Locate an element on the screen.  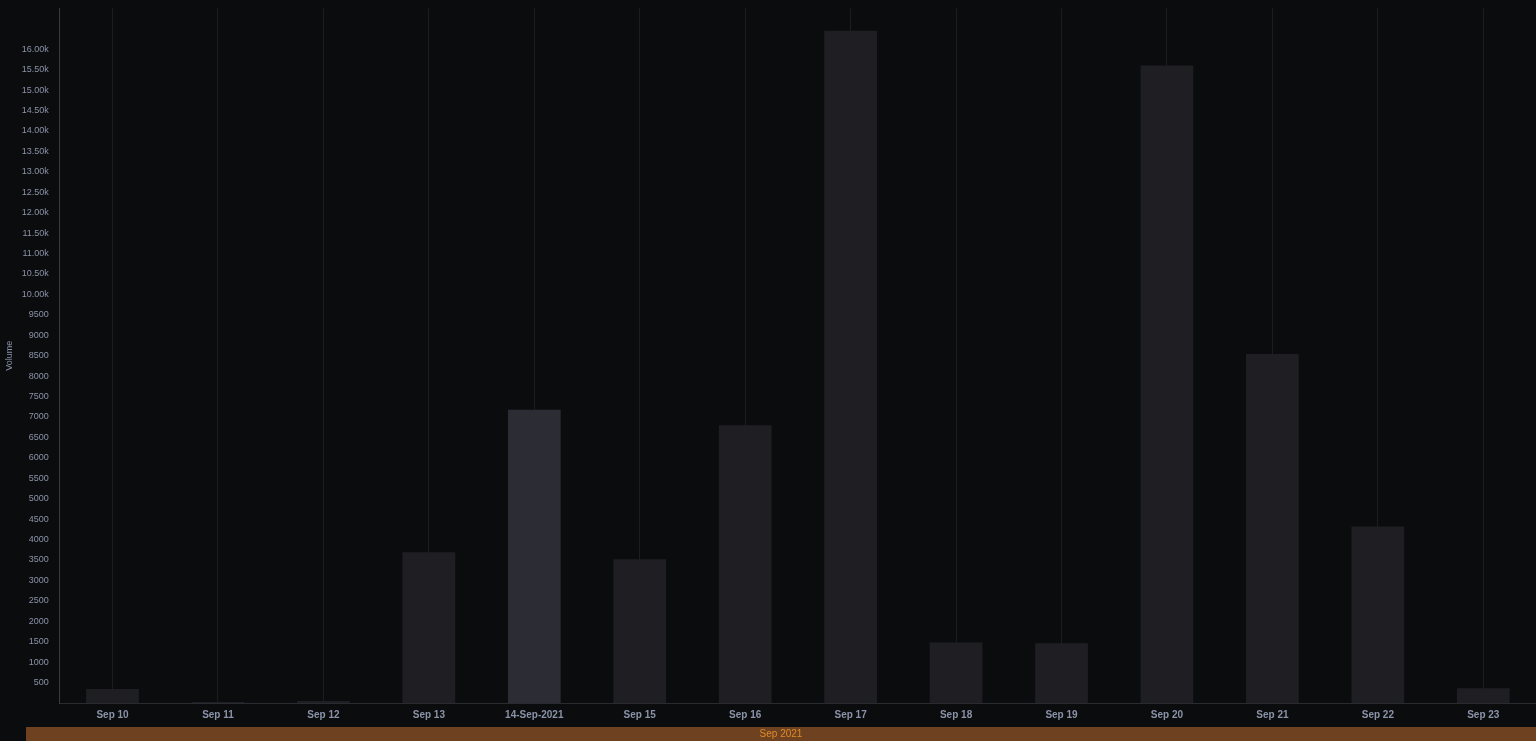
y-tick-label: 1000 is located at coordinates (38, 661).